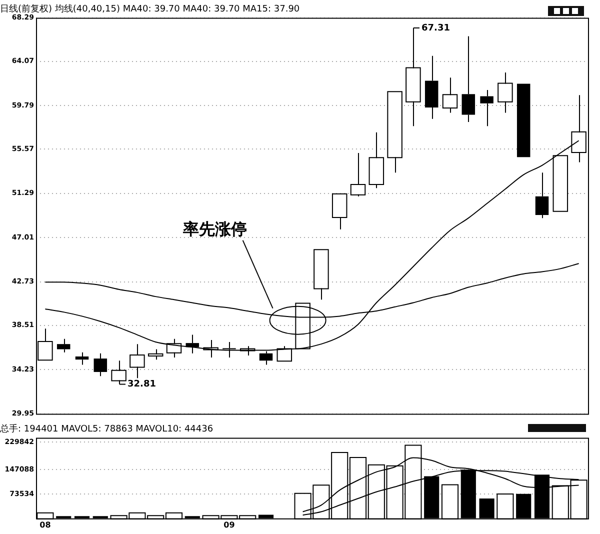 The image size is (600, 534). What do you see at coordinates (150, 9) in the screenshot?
I see `chart-title: 日线(前复权) 均线(40,40,15) MA40: 39.70 MA40: 39.70 MA15: 37.90` at bounding box center [150, 9].